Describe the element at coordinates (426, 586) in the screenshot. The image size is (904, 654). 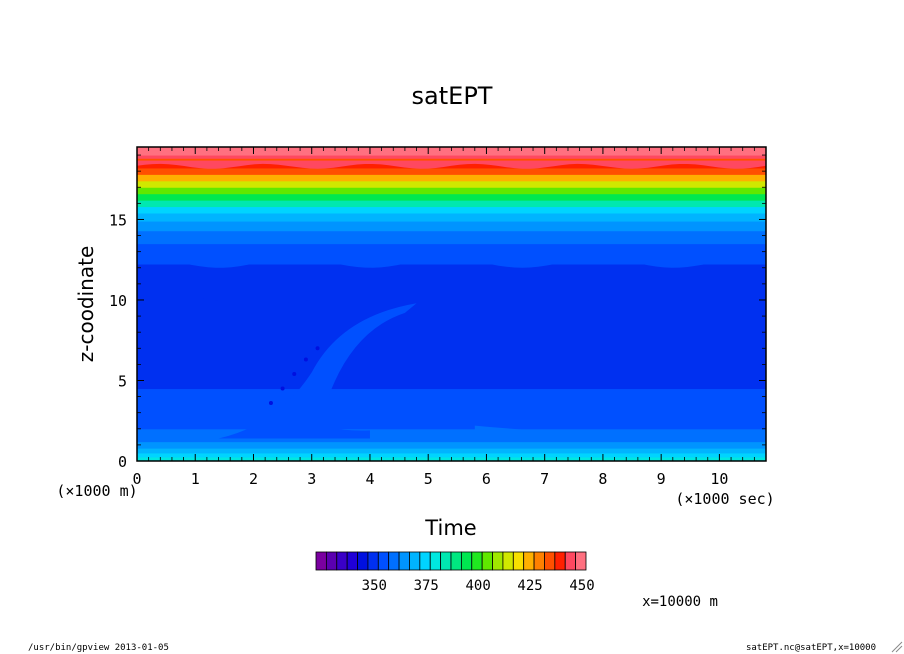
I see `colorbar-tick-label: 375` at that location.